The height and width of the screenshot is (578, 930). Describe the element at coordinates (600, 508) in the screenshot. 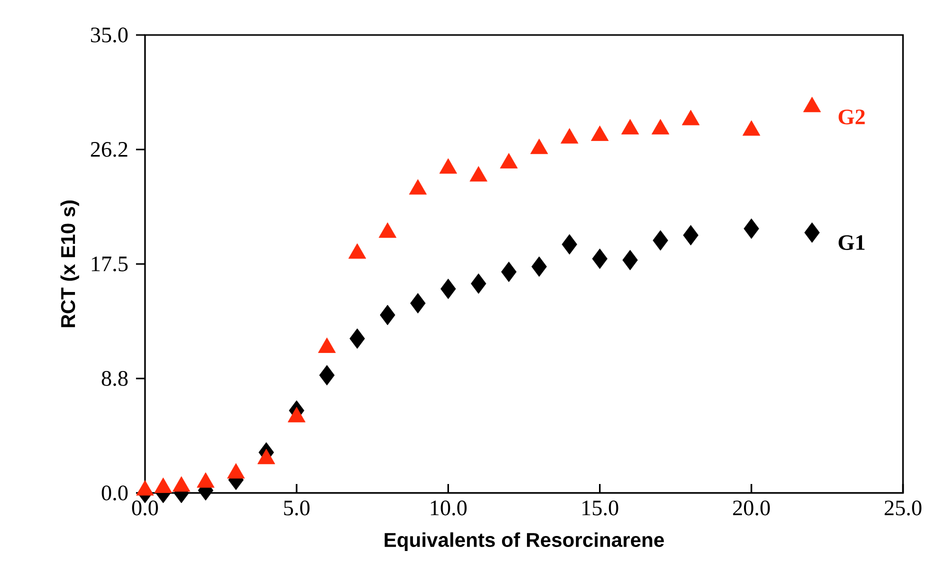

I see `x-tick-label: 15.0` at that location.